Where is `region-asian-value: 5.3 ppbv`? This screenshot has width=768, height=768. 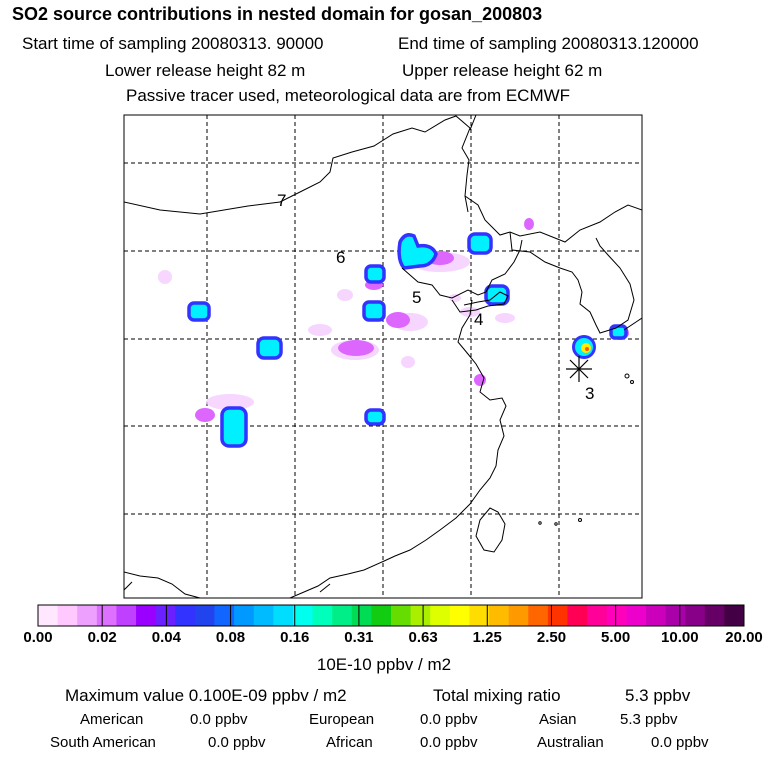 region-asian-value: 5.3 ppbv is located at coordinates (649, 719).